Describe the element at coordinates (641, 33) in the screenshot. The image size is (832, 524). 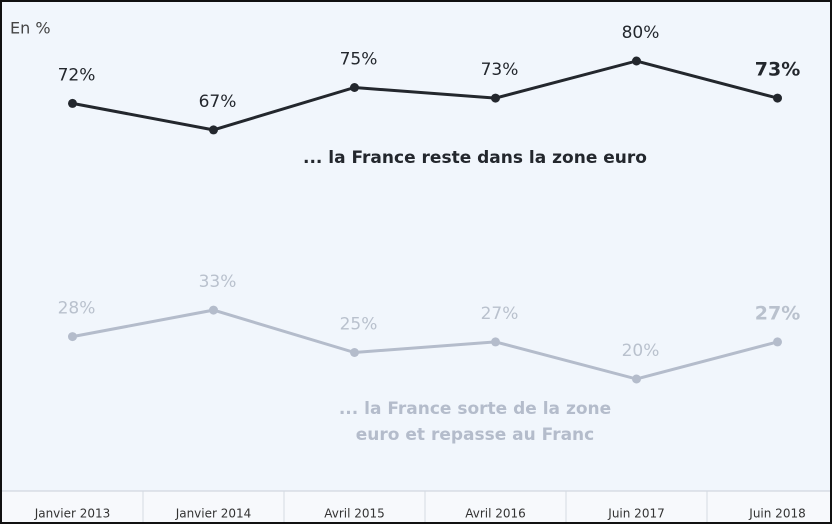
I see `value-label: 80%` at that location.